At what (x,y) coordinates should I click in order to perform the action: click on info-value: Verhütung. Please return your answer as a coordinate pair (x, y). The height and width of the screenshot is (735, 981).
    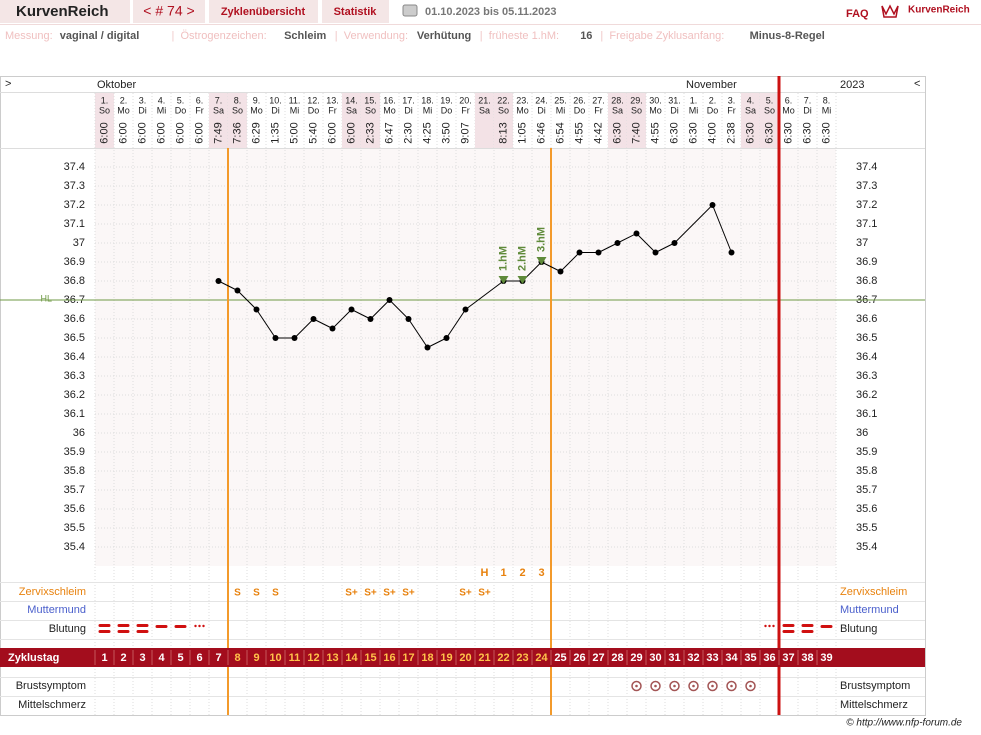
    Looking at the image, I should click on (444, 36).